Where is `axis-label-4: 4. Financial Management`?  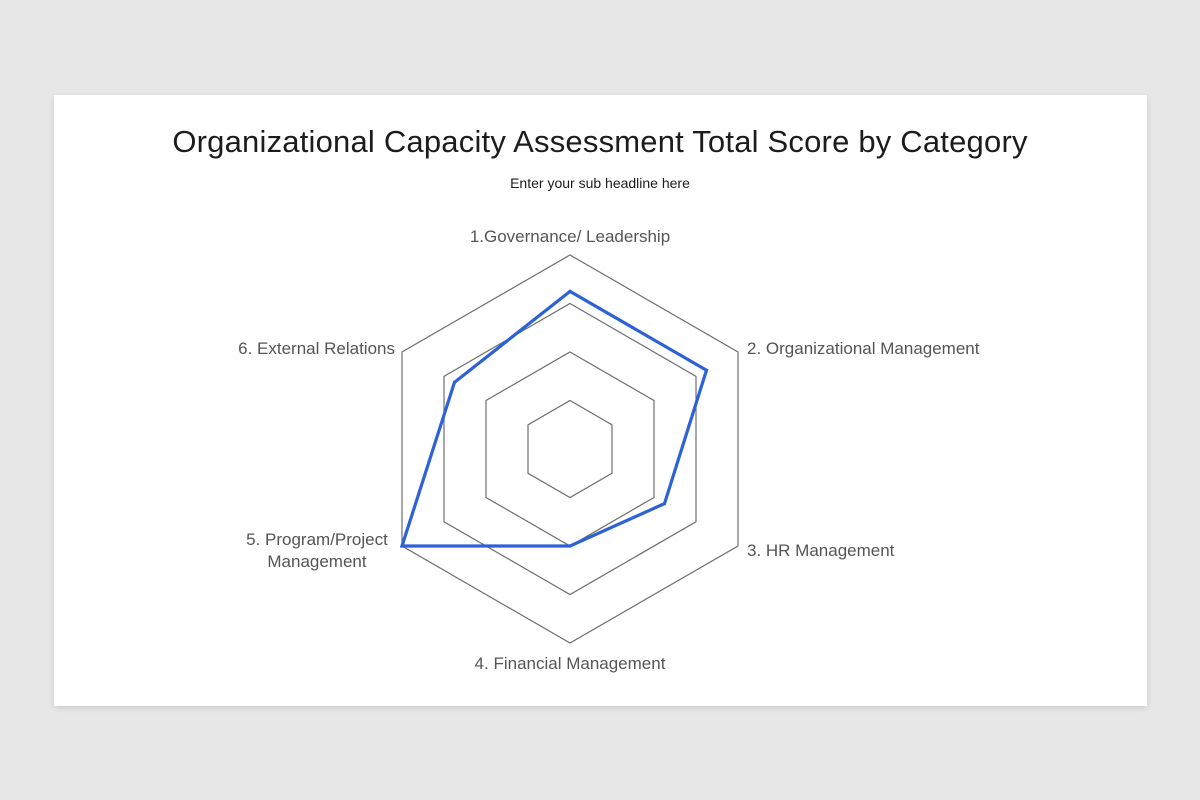
axis-label-4: 4. Financial Management is located at coordinates (570, 663).